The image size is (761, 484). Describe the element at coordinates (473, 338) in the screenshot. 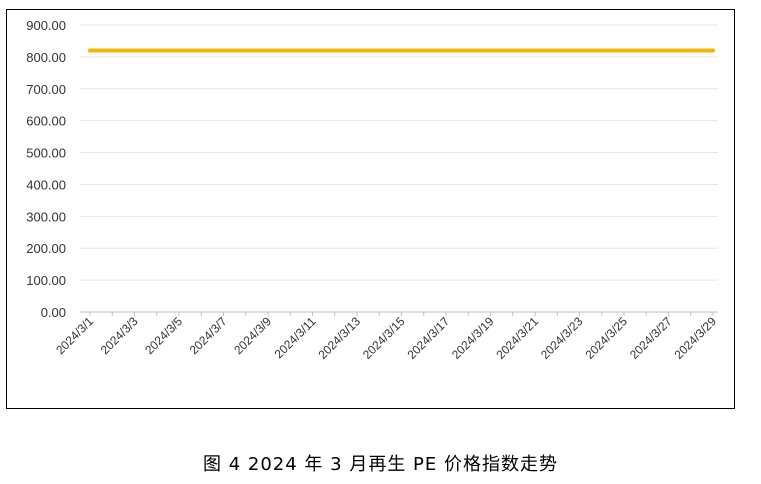

I see `x-tick-label: 2024/3/19` at that location.